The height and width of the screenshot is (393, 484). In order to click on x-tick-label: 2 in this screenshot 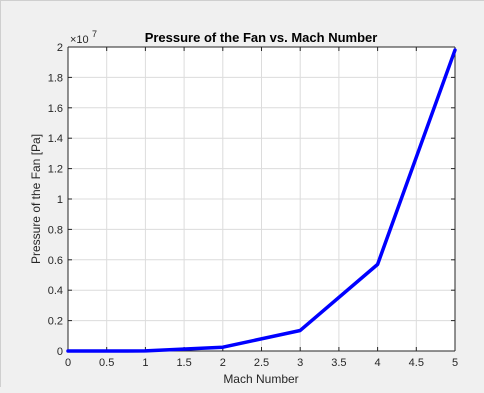, I will do `click(223, 363)`.